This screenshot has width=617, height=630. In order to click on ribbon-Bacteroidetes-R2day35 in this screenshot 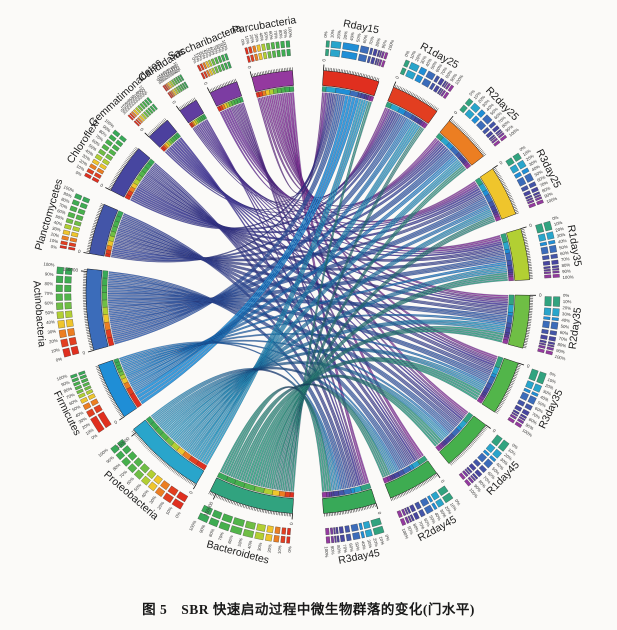, I will do `click(381, 408)`.